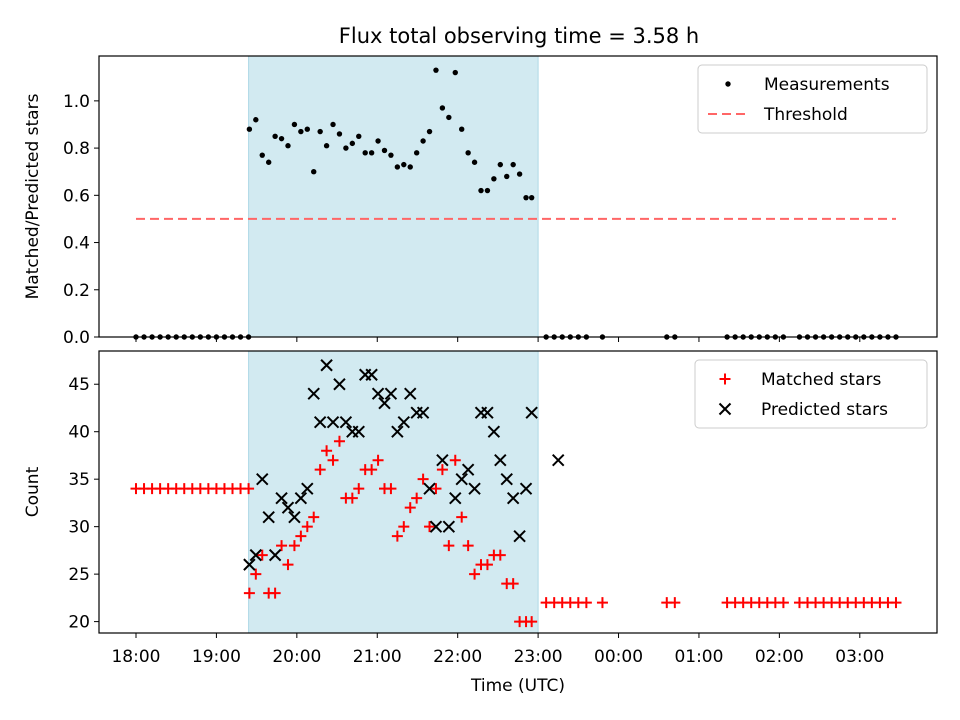 The height and width of the screenshot is (720, 960). What do you see at coordinates (725, 409) in the screenshot?
I see `legend-predicted-swatch` at bounding box center [725, 409].